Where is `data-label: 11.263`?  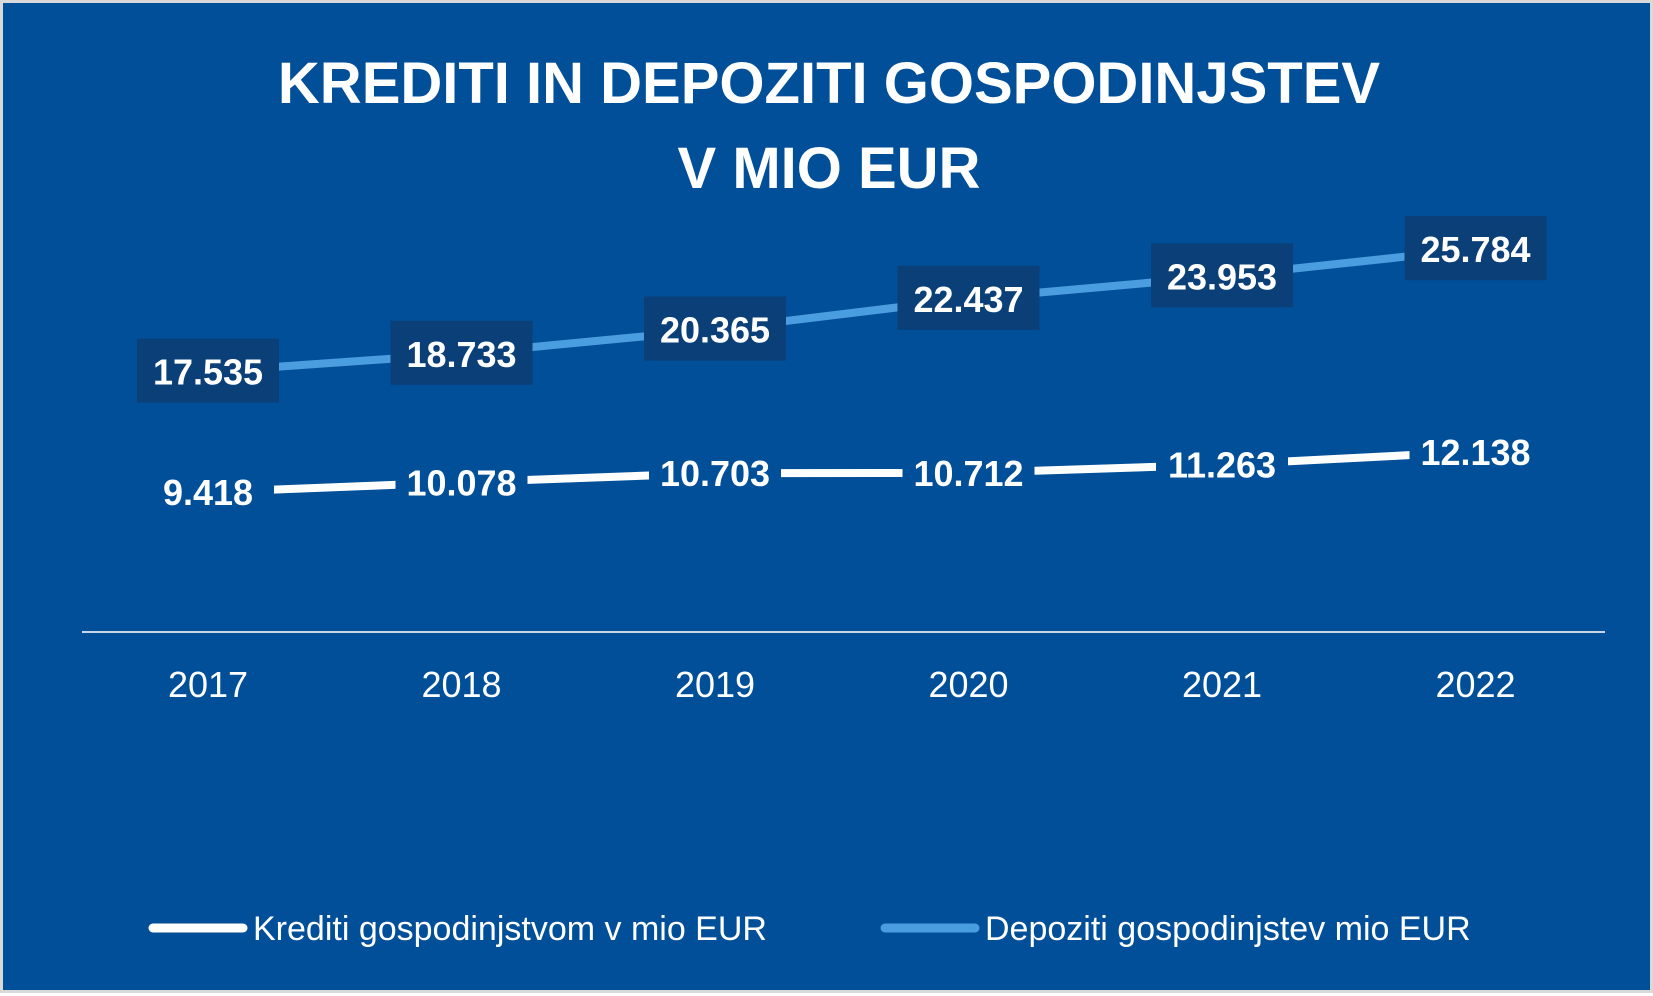 data-label: 11.263 is located at coordinates (1222, 462).